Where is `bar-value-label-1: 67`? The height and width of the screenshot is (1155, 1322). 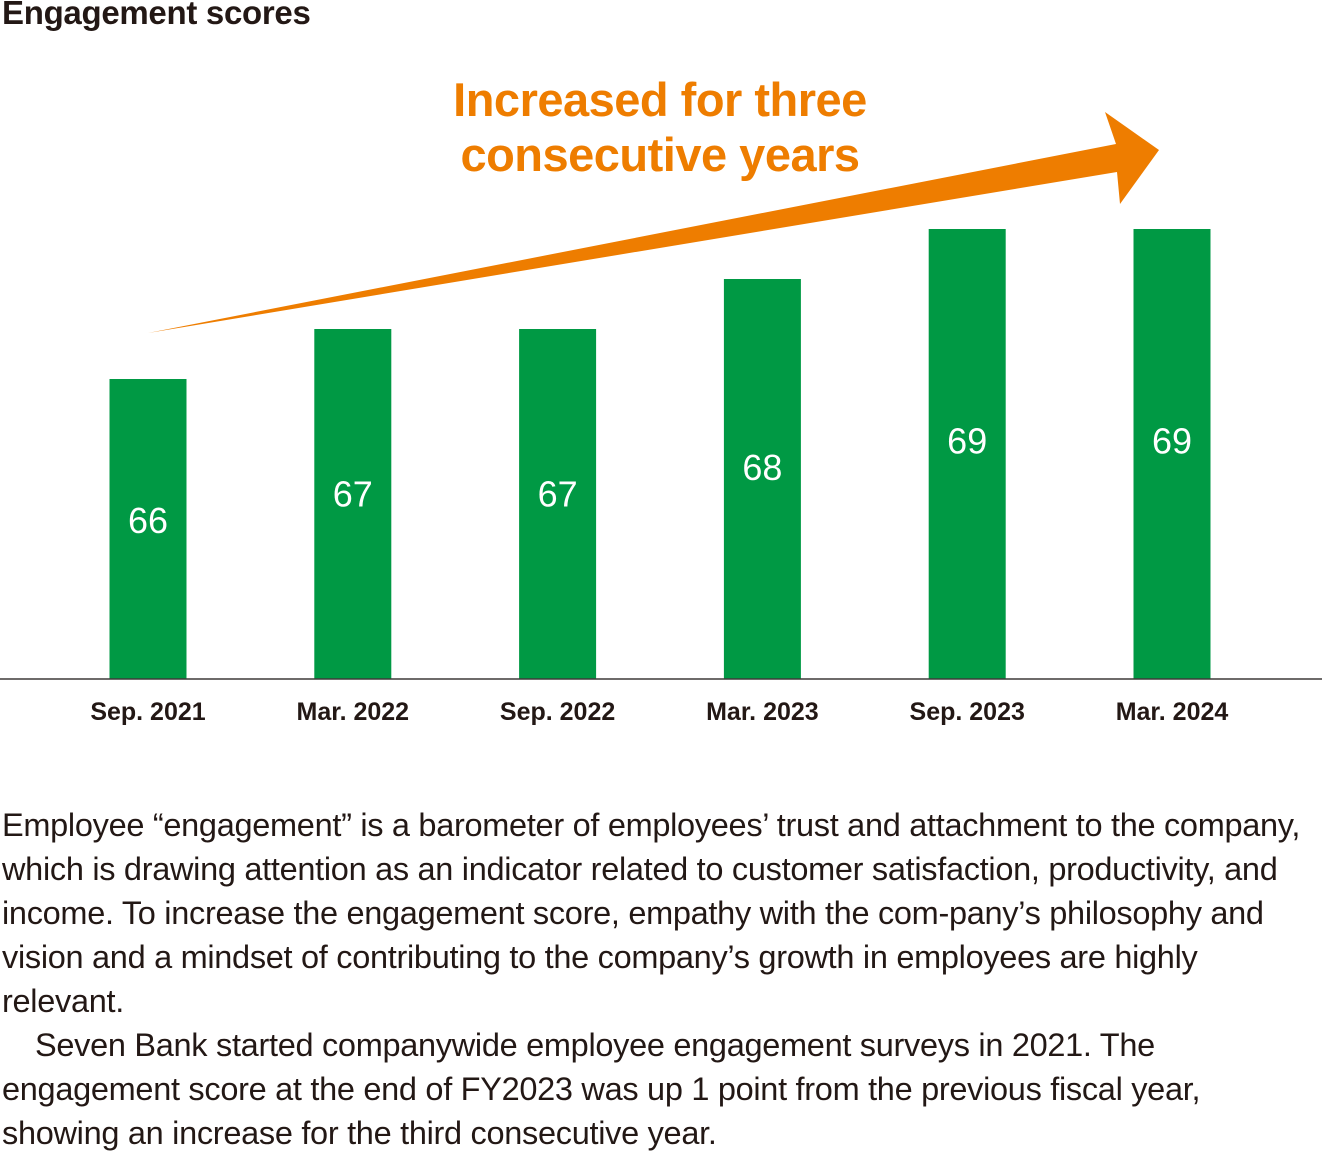 bar-value-label-1: 67 is located at coordinates (353, 494).